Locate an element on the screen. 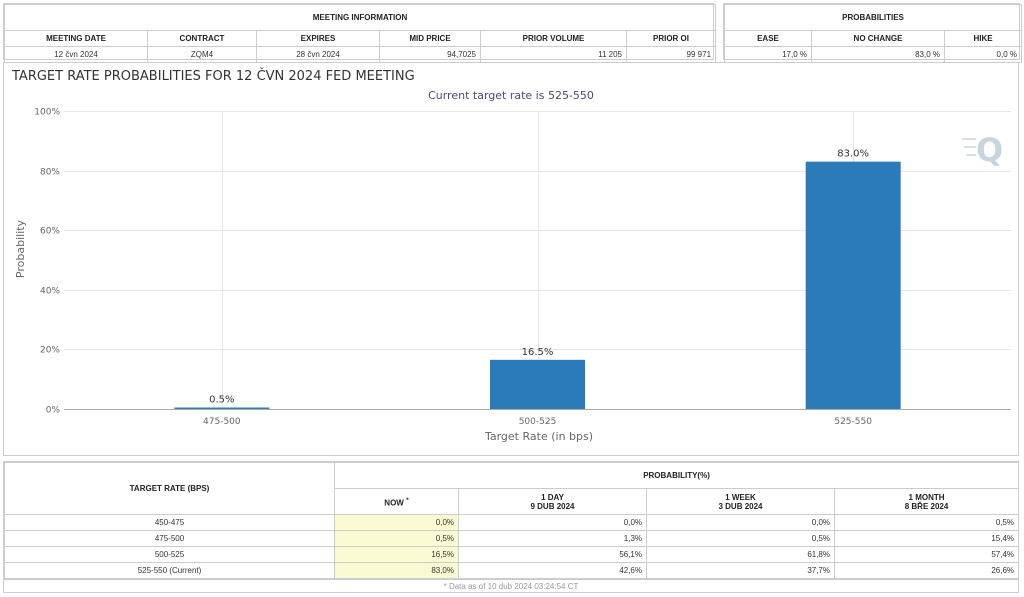  month-cell: 15,4% is located at coordinates (926, 538).